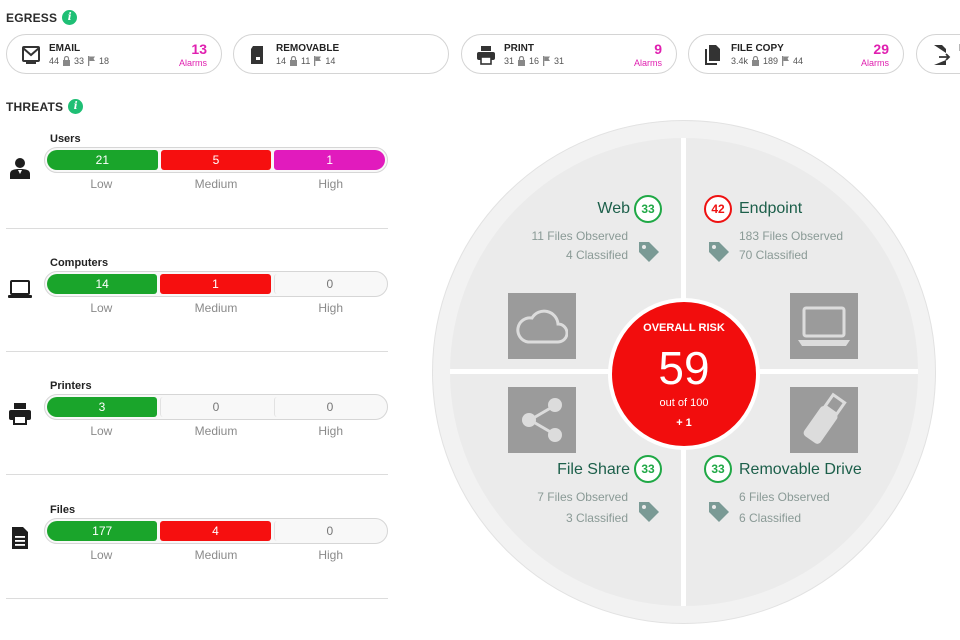 The width and height of the screenshot is (960, 640). Describe the element at coordinates (199, 49) in the screenshot. I see `alarm-count: 13` at that location.